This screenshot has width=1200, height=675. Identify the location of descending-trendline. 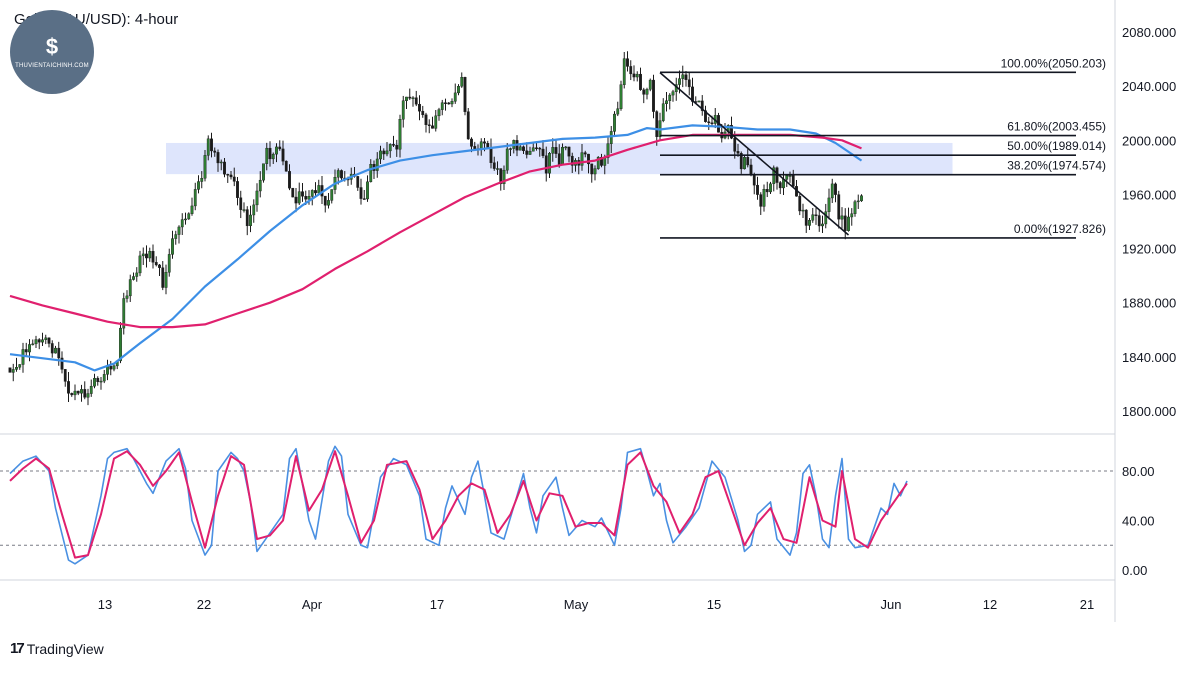
(754, 154).